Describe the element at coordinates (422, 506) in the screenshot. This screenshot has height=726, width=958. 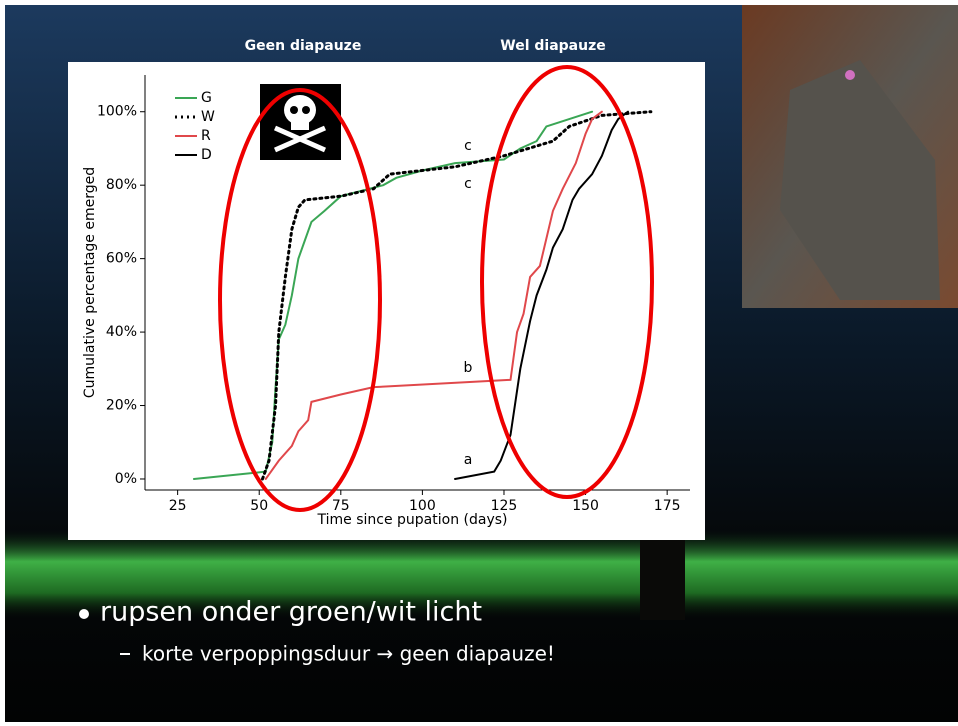
I see `x-tick-label: 100` at that location.